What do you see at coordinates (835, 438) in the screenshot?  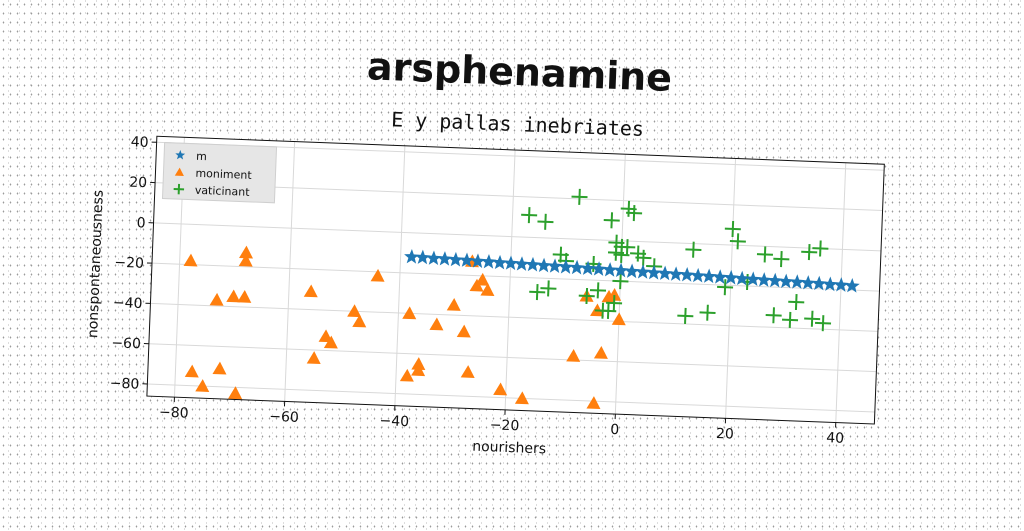 I see `x-tick-label: 40` at bounding box center [835, 438].